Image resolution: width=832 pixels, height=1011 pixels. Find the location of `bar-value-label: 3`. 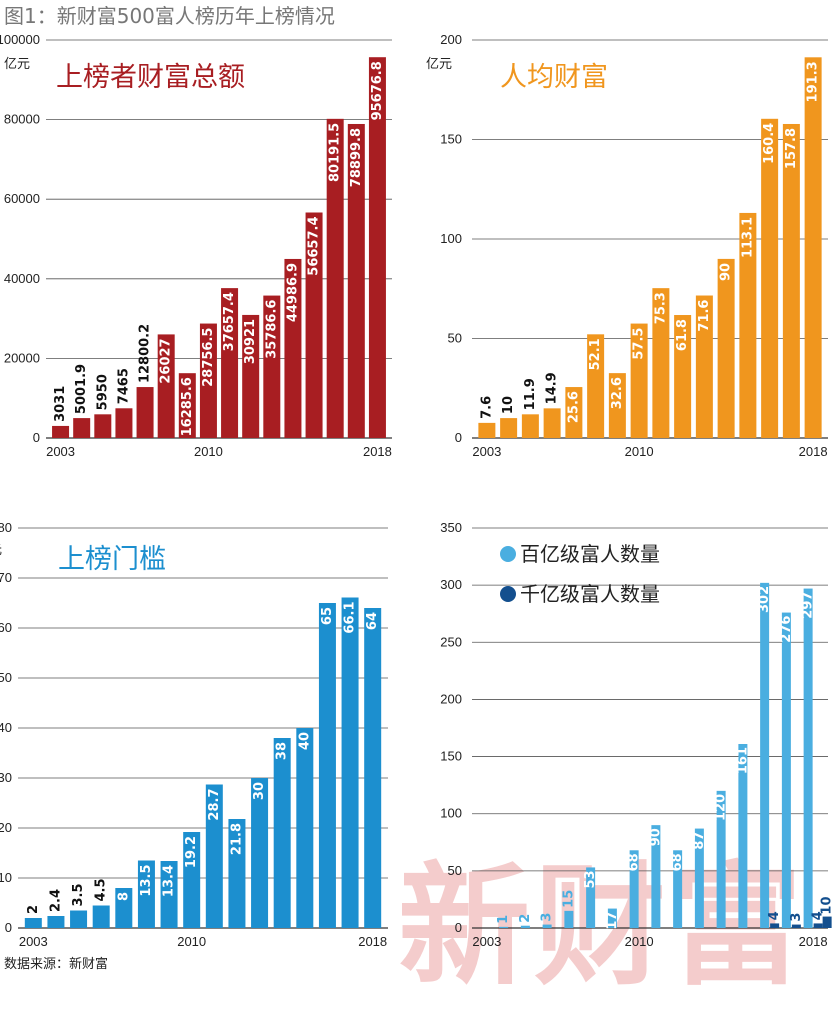

bar-value-label: 3 is located at coordinates (796, 917).